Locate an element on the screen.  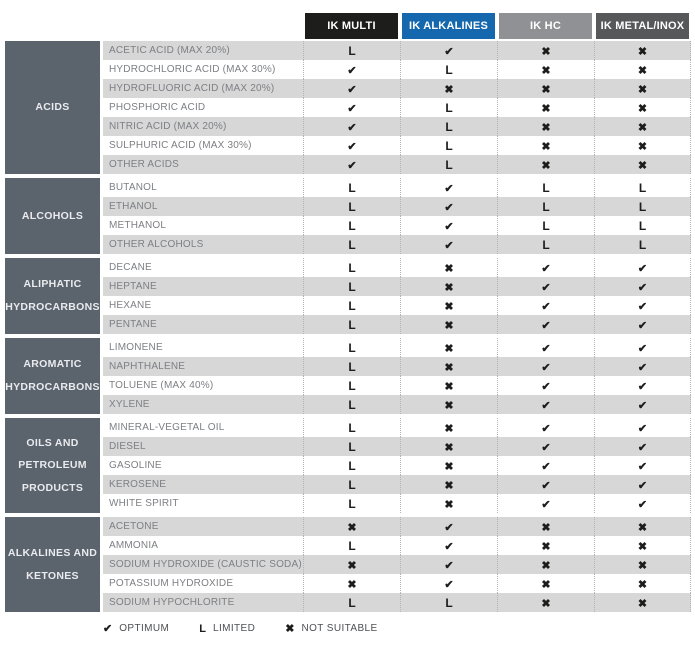
chemical-name: HYDROFLUORIC ACID (MAX 20%) is located at coordinates (192, 88).